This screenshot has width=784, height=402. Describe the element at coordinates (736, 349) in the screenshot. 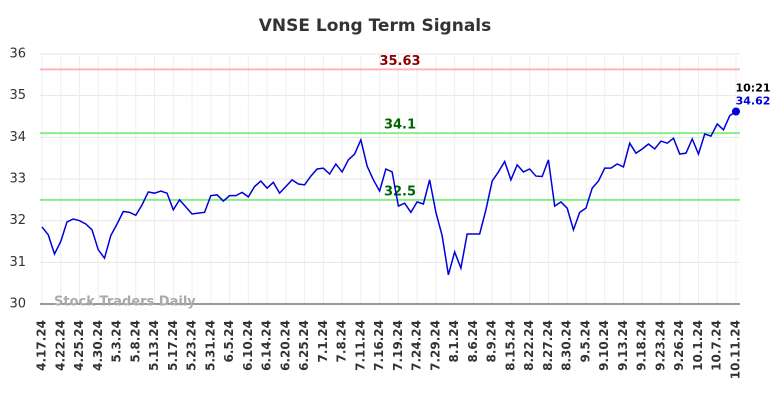

I see `x-tick-label: 10.11.24` at that location.